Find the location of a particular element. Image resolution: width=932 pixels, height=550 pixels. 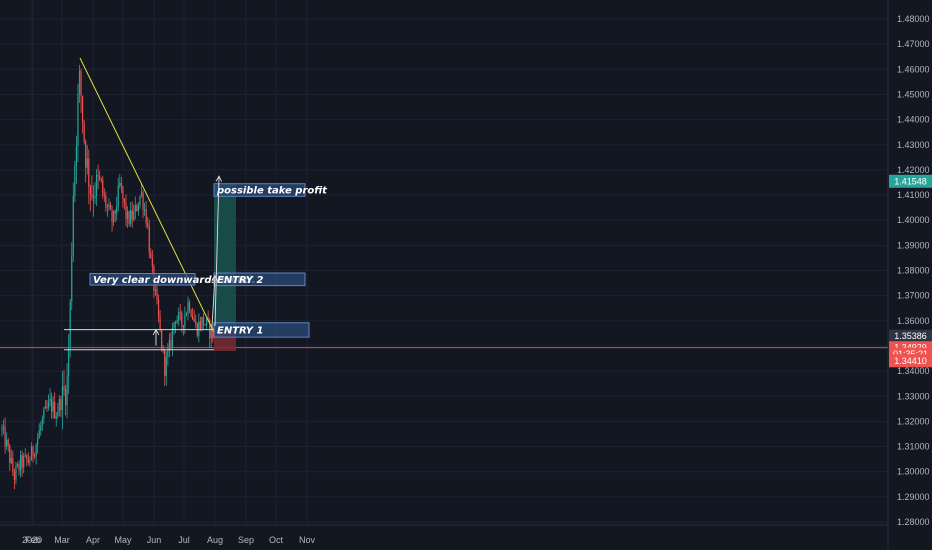

price-badge-label: 01:35:21 is located at coordinates (910, 354).